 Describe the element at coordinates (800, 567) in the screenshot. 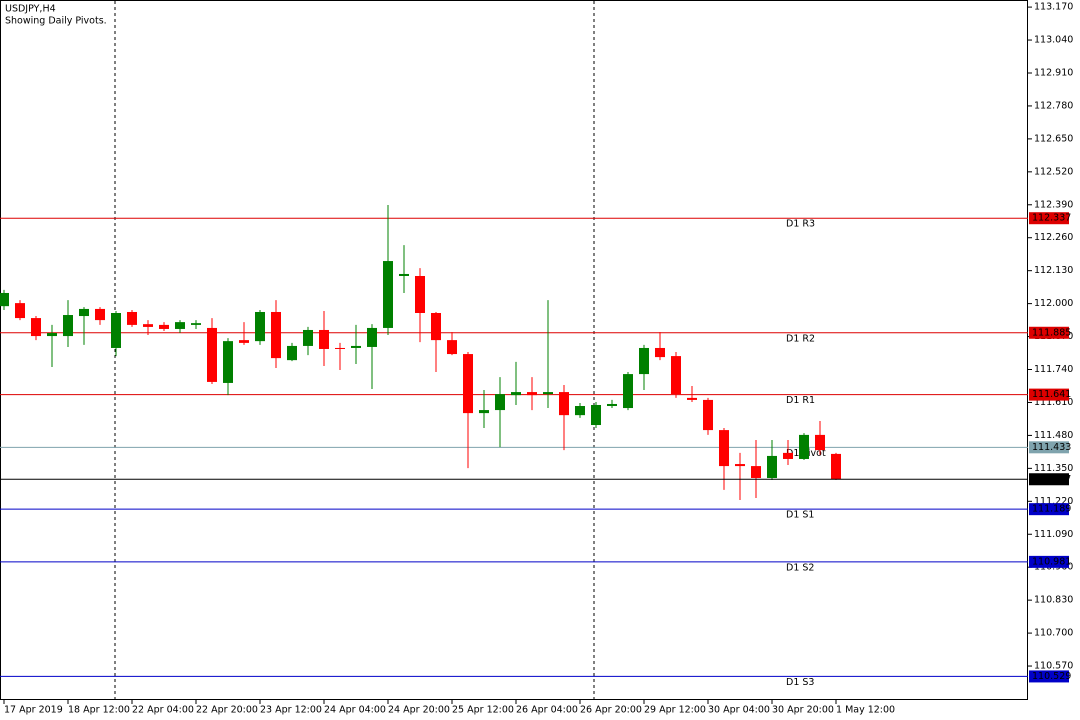

I see `pivot-label: D1 S2` at that location.